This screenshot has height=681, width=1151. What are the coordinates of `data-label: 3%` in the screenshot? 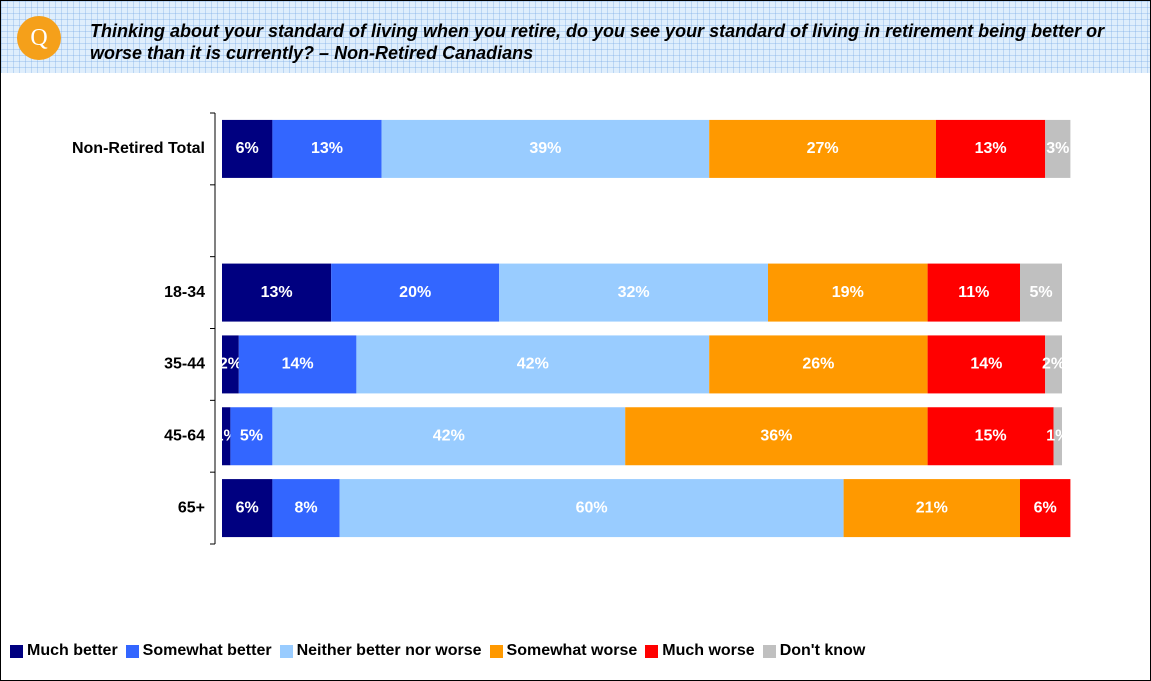 It's located at (1057, 148).